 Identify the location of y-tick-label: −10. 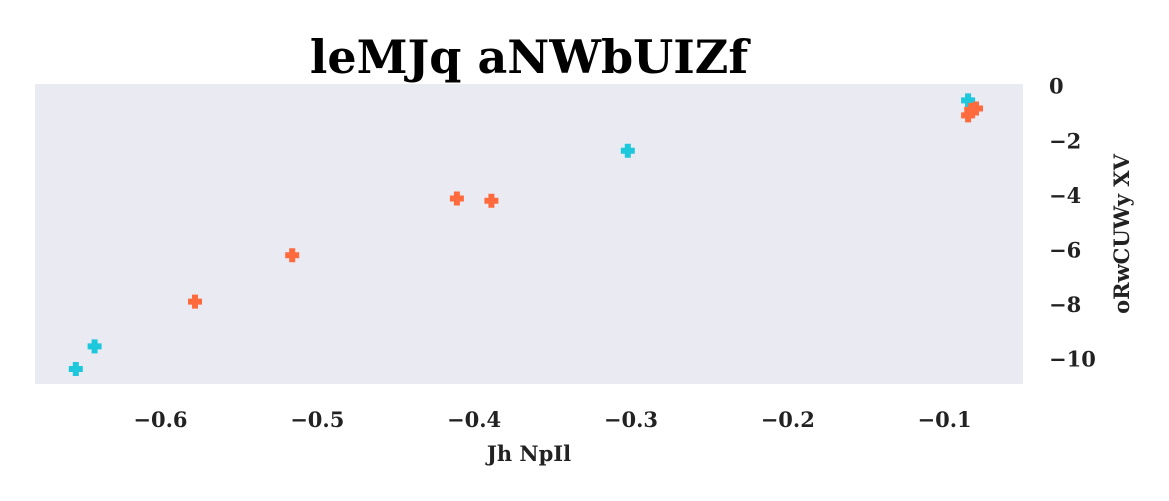
(1072, 358).